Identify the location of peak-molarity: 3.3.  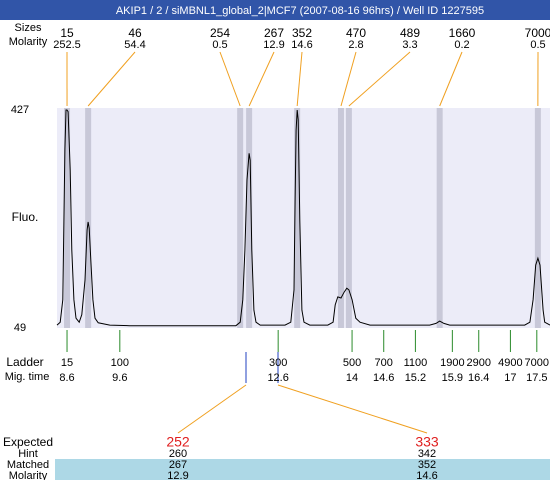
(409, 45).